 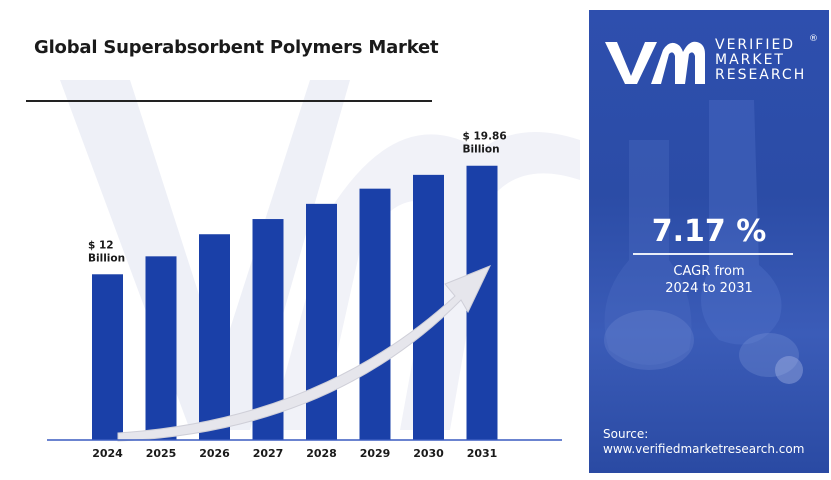 I want to click on bar-2026, so click(x=214, y=337).